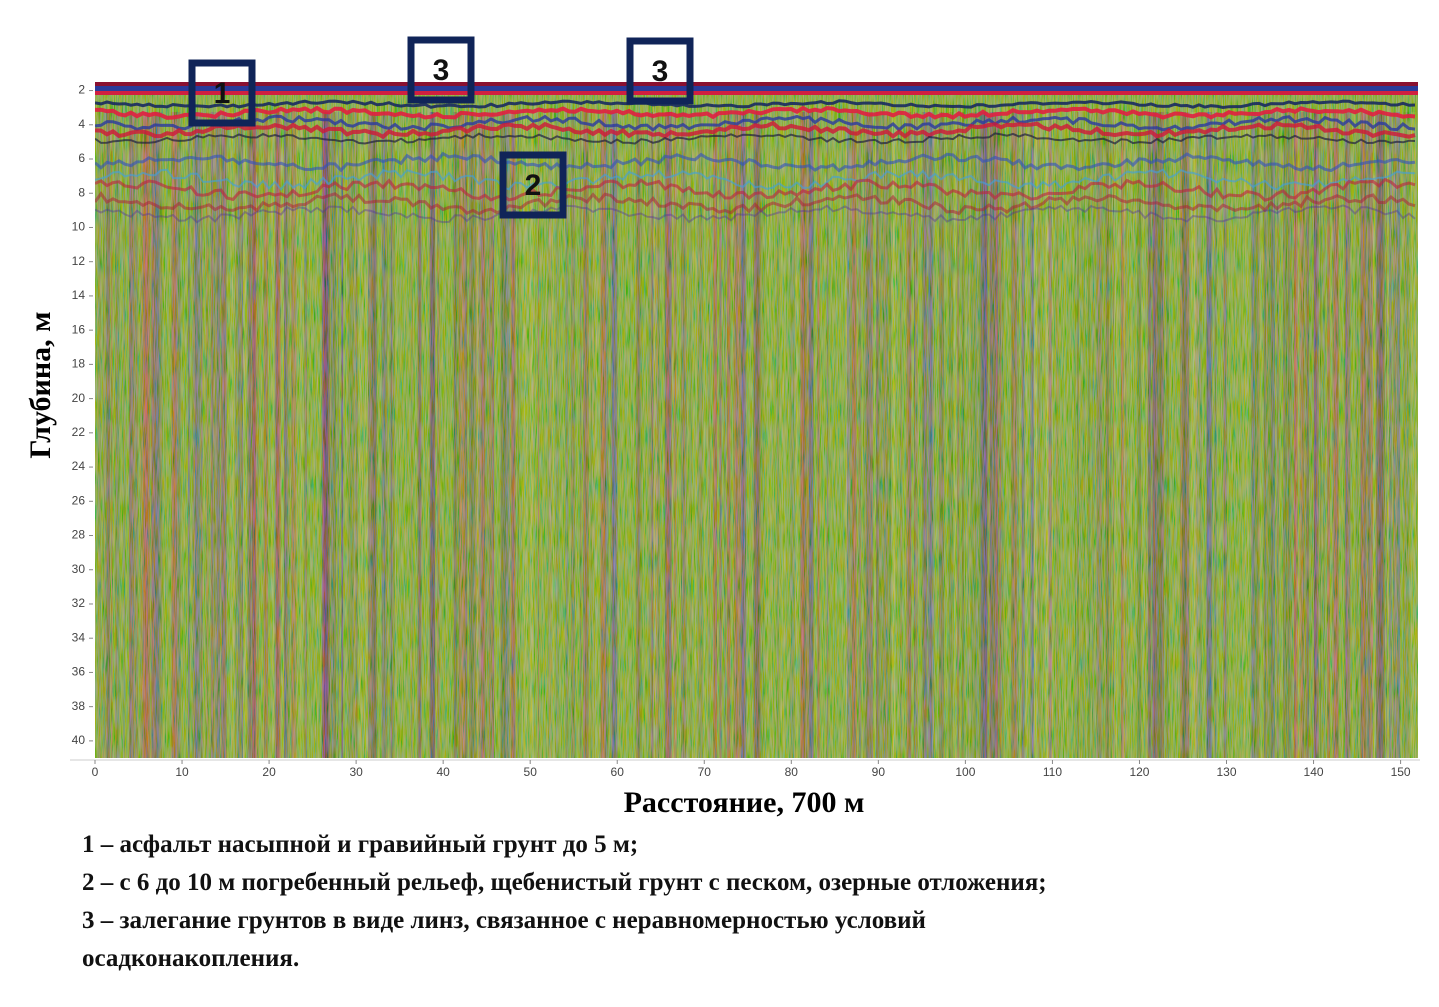 The height and width of the screenshot is (1007, 1439). What do you see at coordinates (81, 124) in the screenshot?
I see `y-tick-label: 4` at bounding box center [81, 124].